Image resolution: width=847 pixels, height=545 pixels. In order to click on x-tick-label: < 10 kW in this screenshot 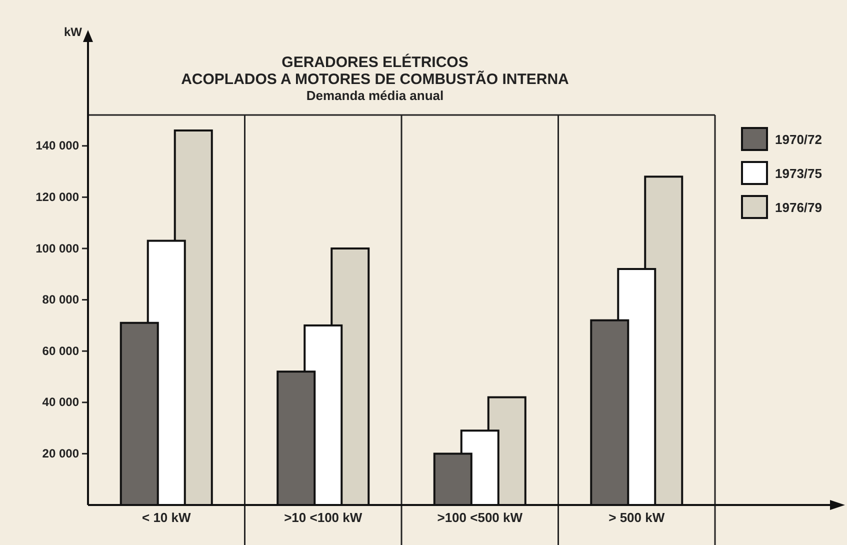, I will do `click(167, 517)`.